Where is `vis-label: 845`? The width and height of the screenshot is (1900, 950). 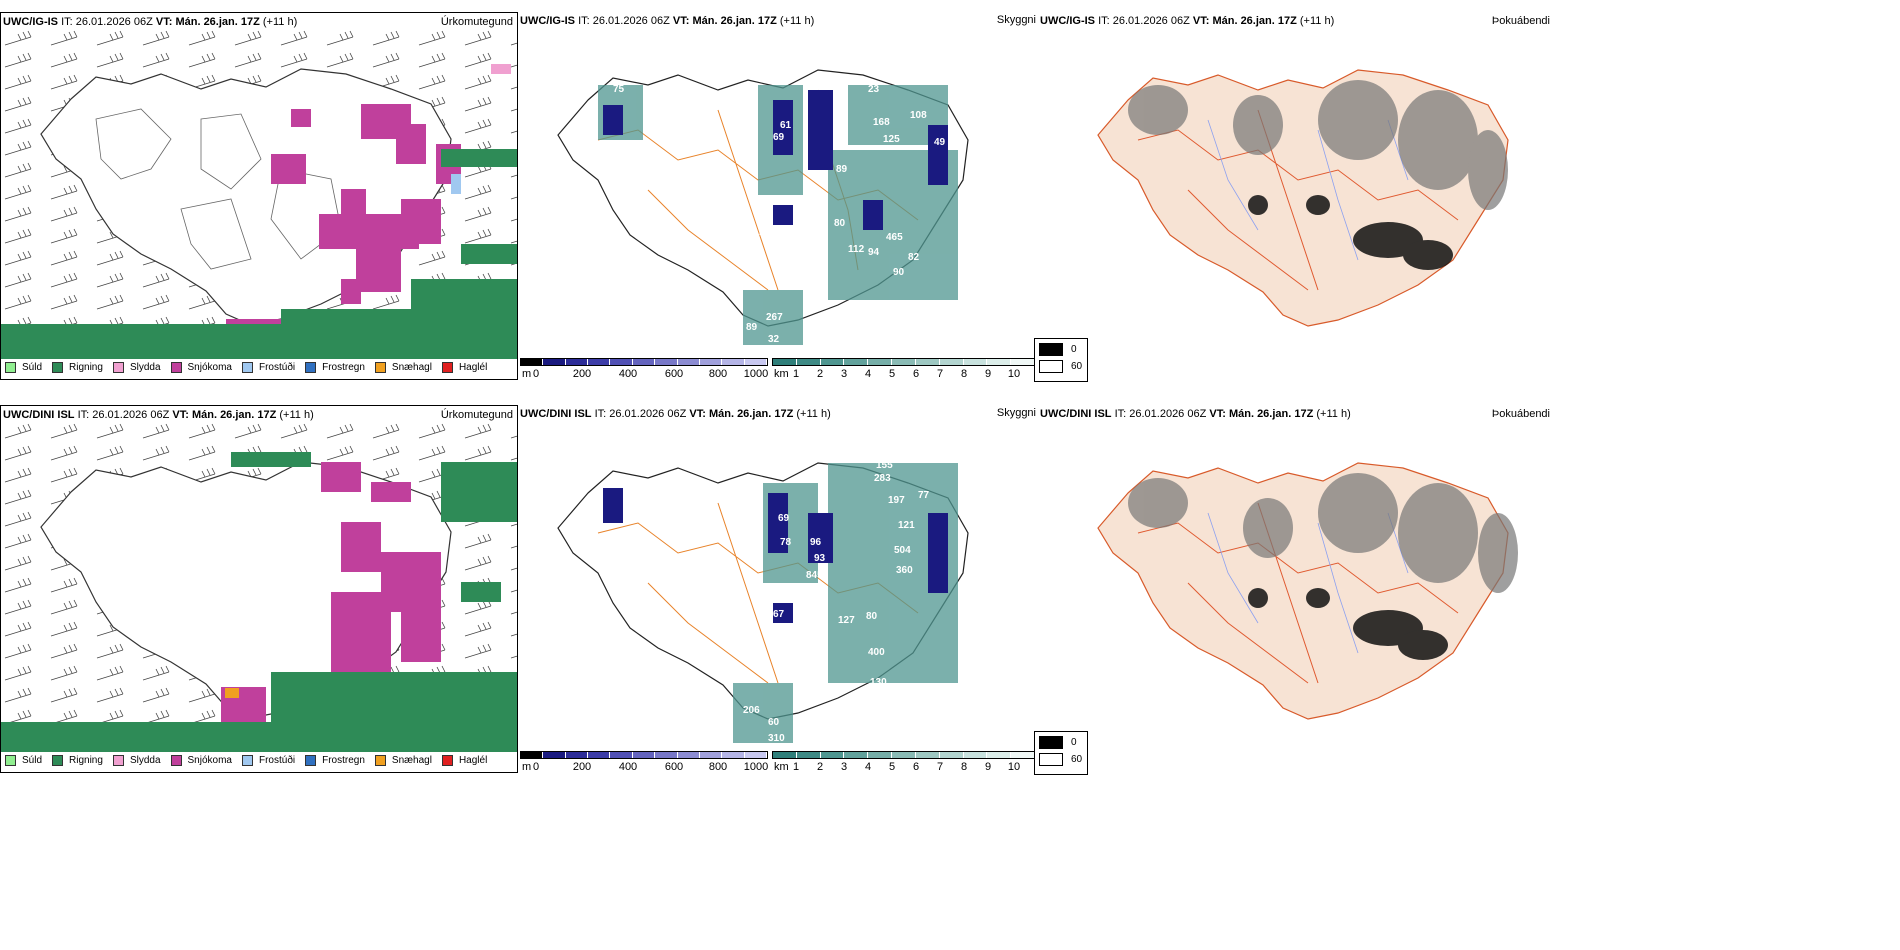
vis-label: 845 is located at coordinates (814, 575).